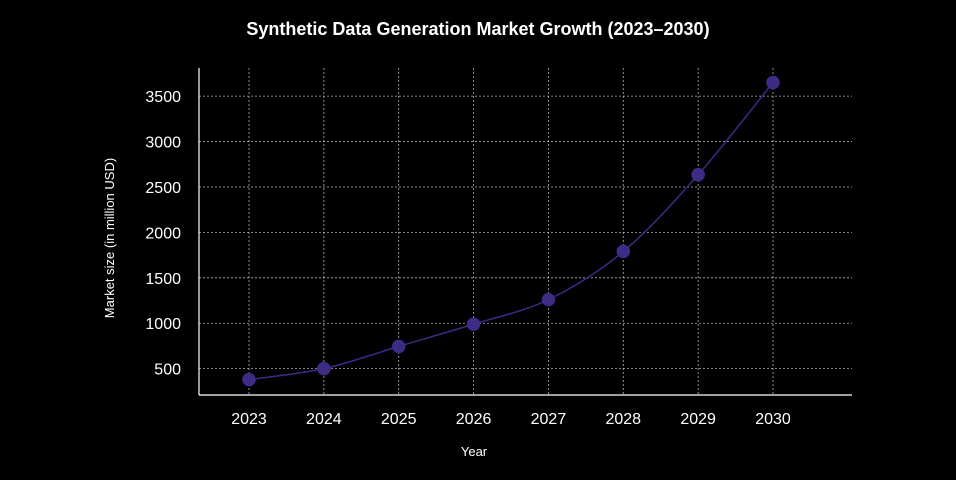 The width and height of the screenshot is (956, 480). Describe the element at coordinates (163, 233) in the screenshot. I see `y-tick-label: 2000` at that location.